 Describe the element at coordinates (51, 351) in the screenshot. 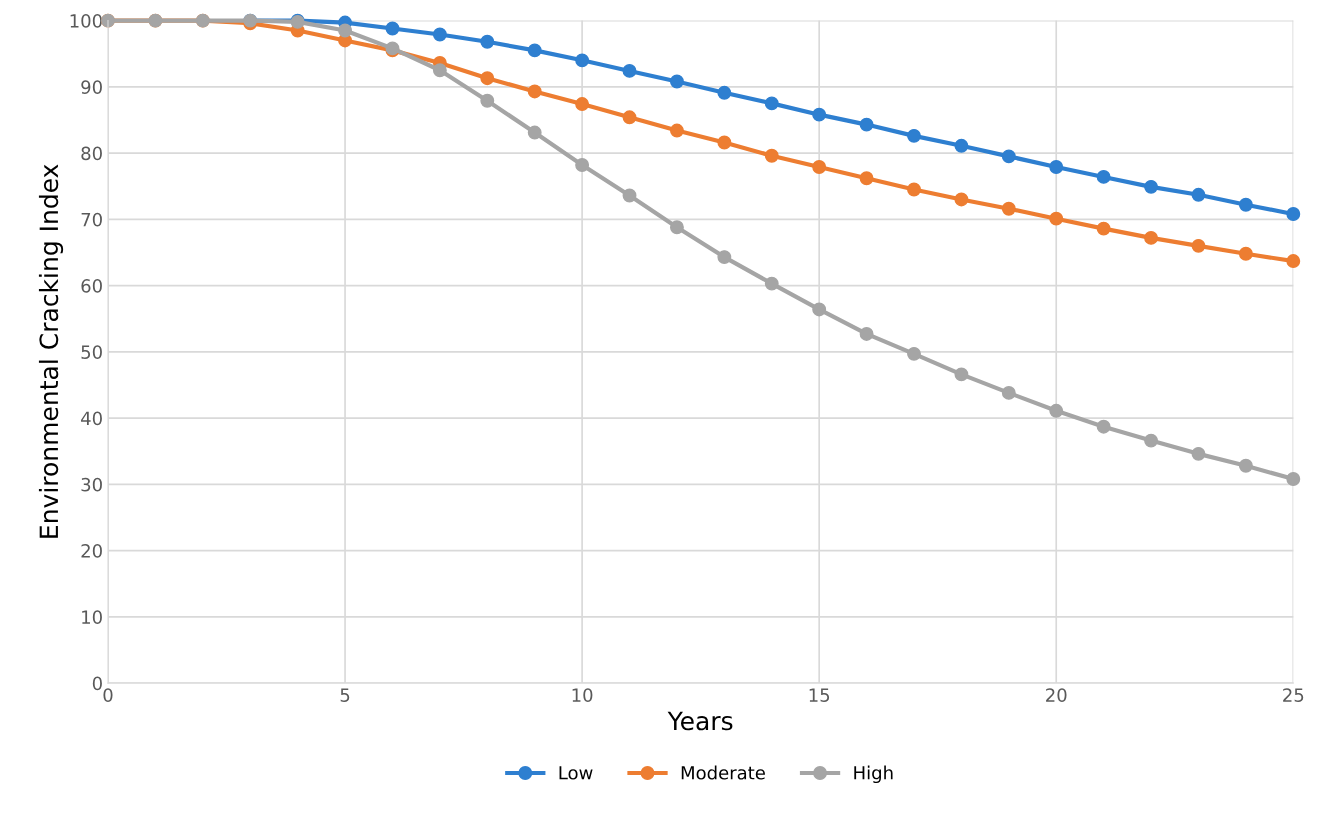

I see `y-axis-title: Environmental Cracking Index` at that location.